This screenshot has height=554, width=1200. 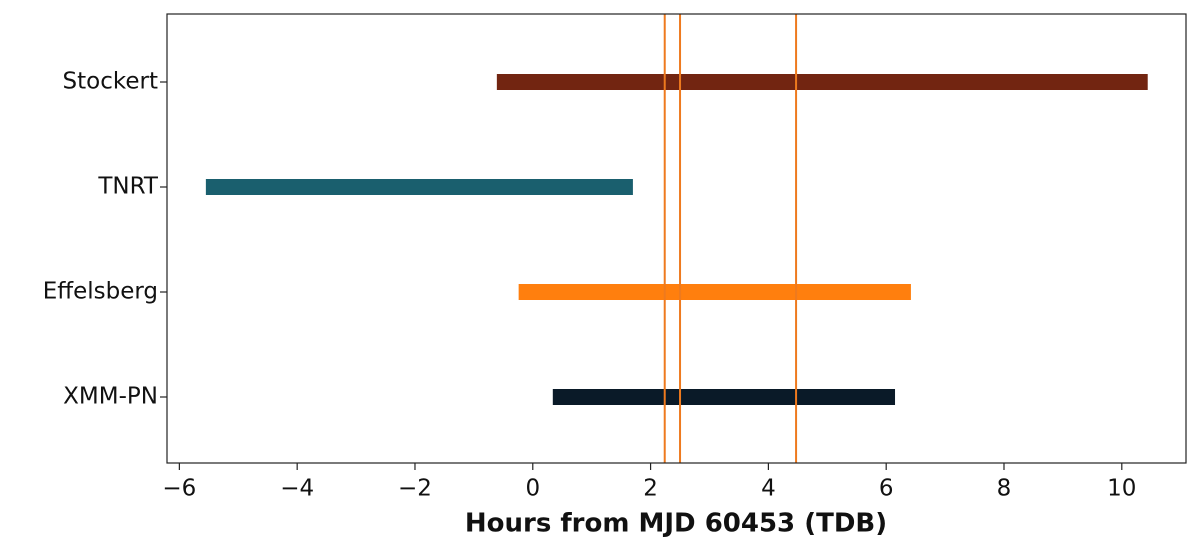 I want to click on x-tick-label: −2, so click(x=415, y=489).